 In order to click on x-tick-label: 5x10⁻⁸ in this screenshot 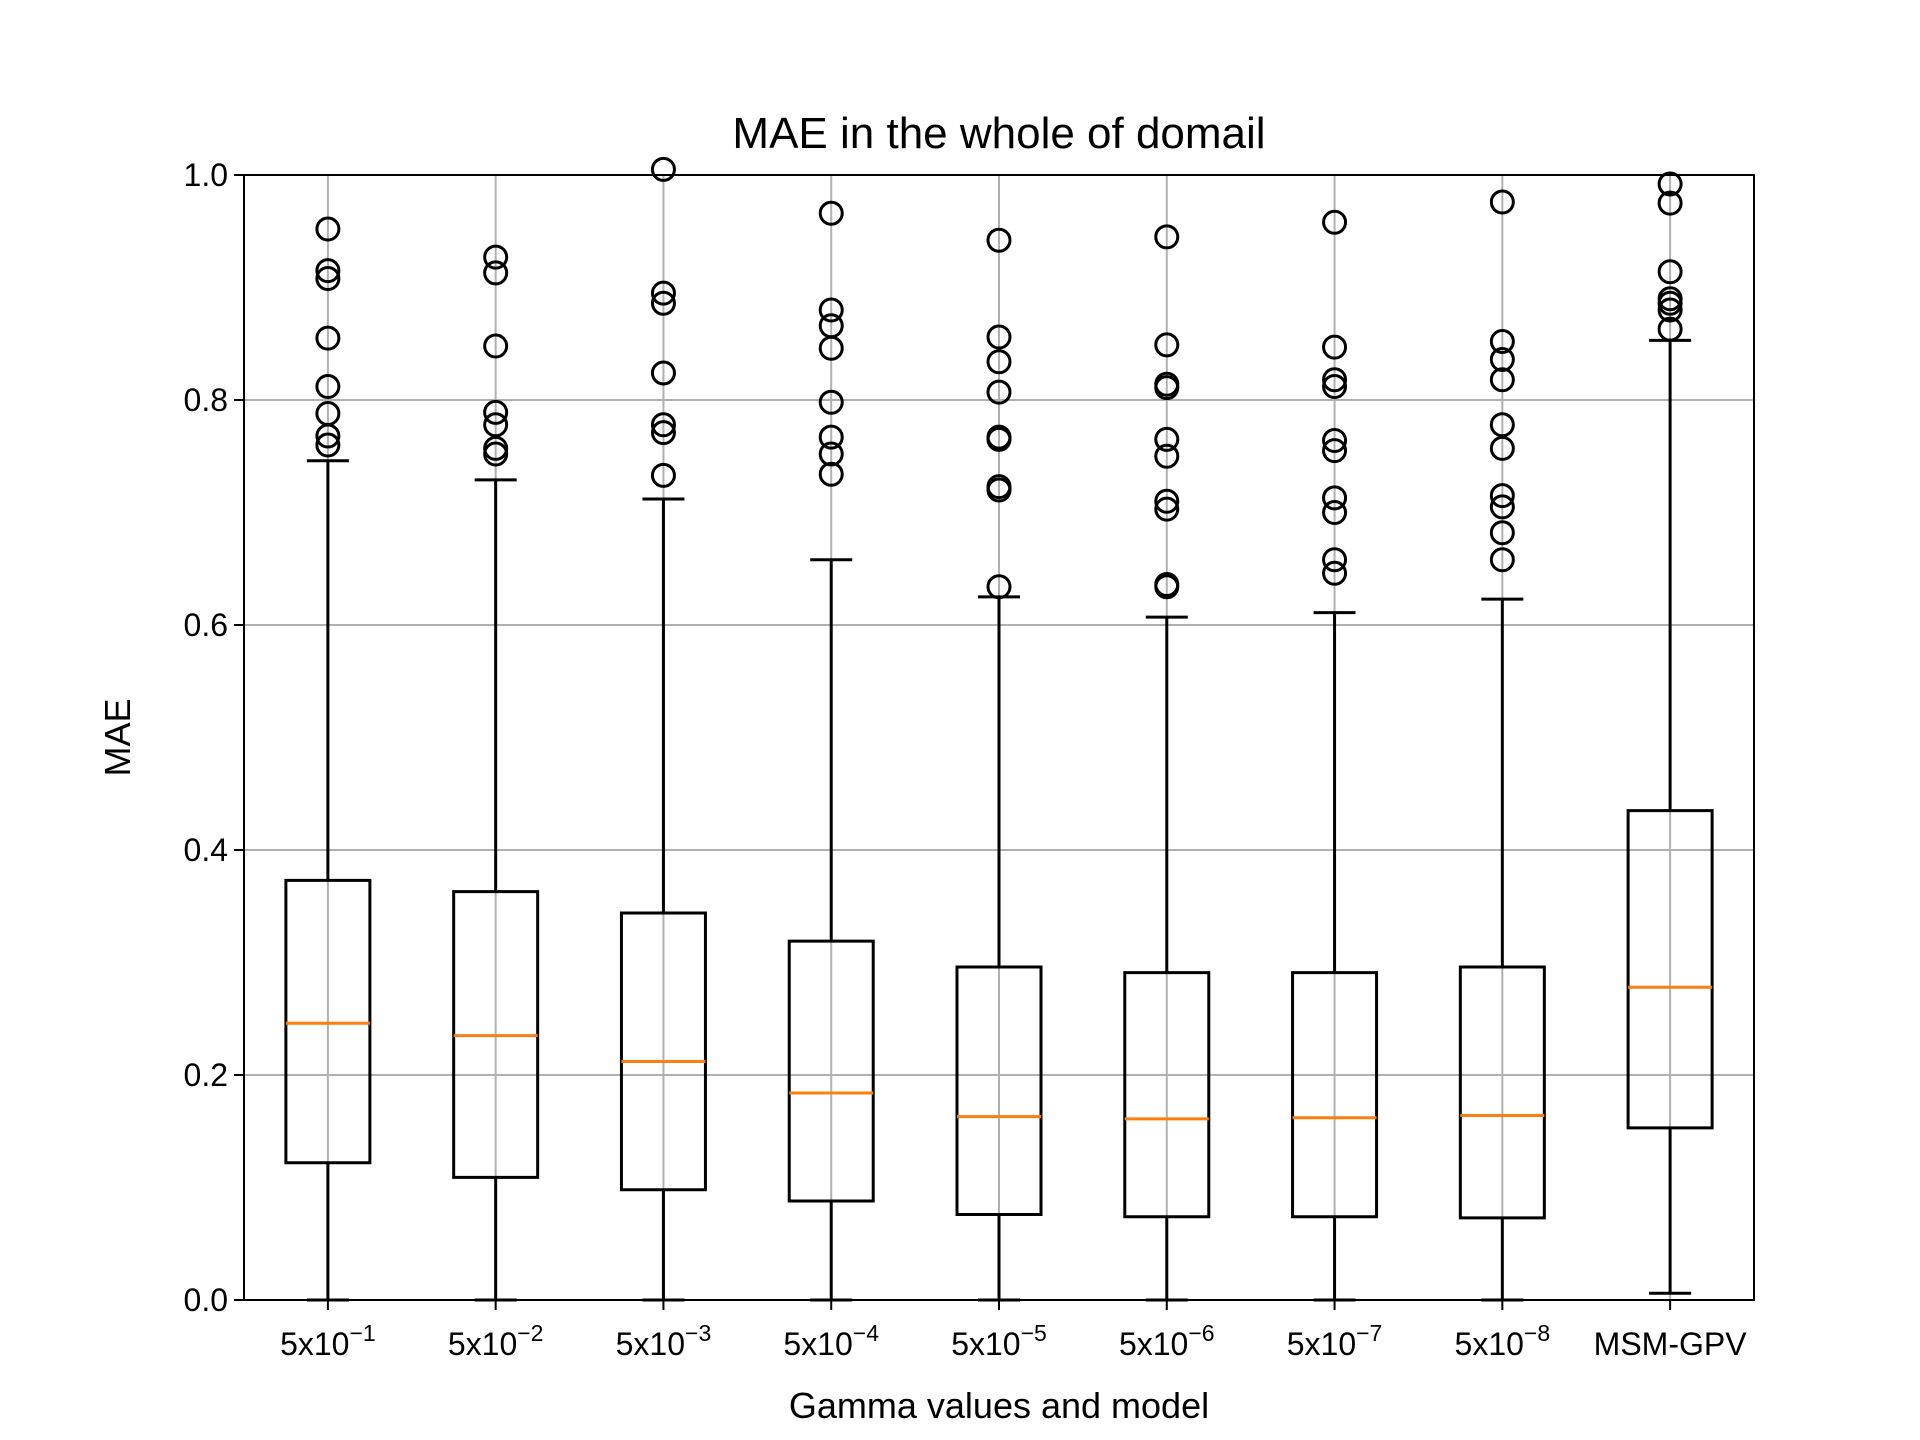, I will do `click(1503, 1341)`.